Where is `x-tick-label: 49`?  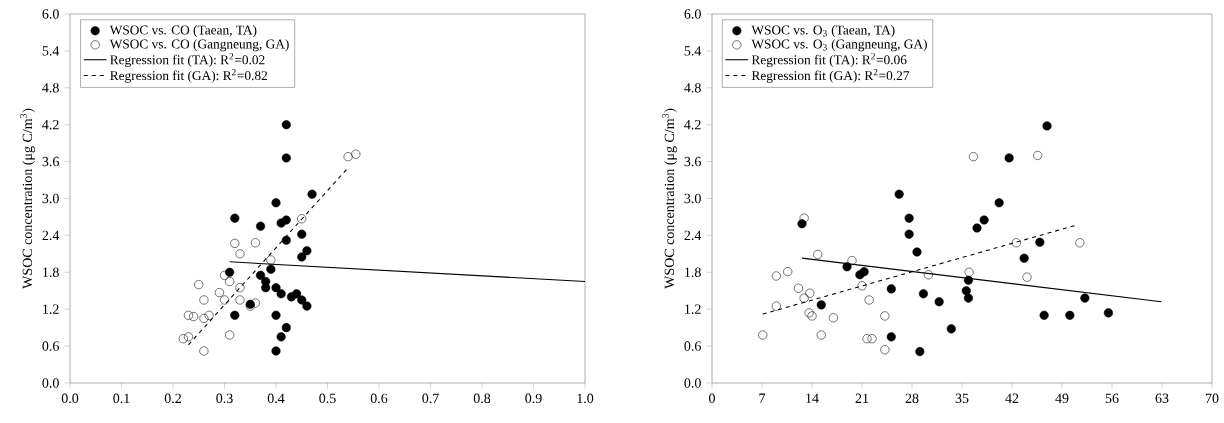 x-tick-label: 49 is located at coordinates (1062, 398).